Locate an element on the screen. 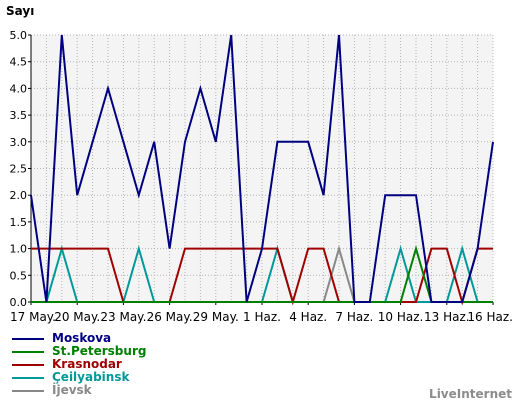 Image resolution: width=520 pixels, height=405 pixels. x-tick-label: 10 Haz. is located at coordinates (401, 317).